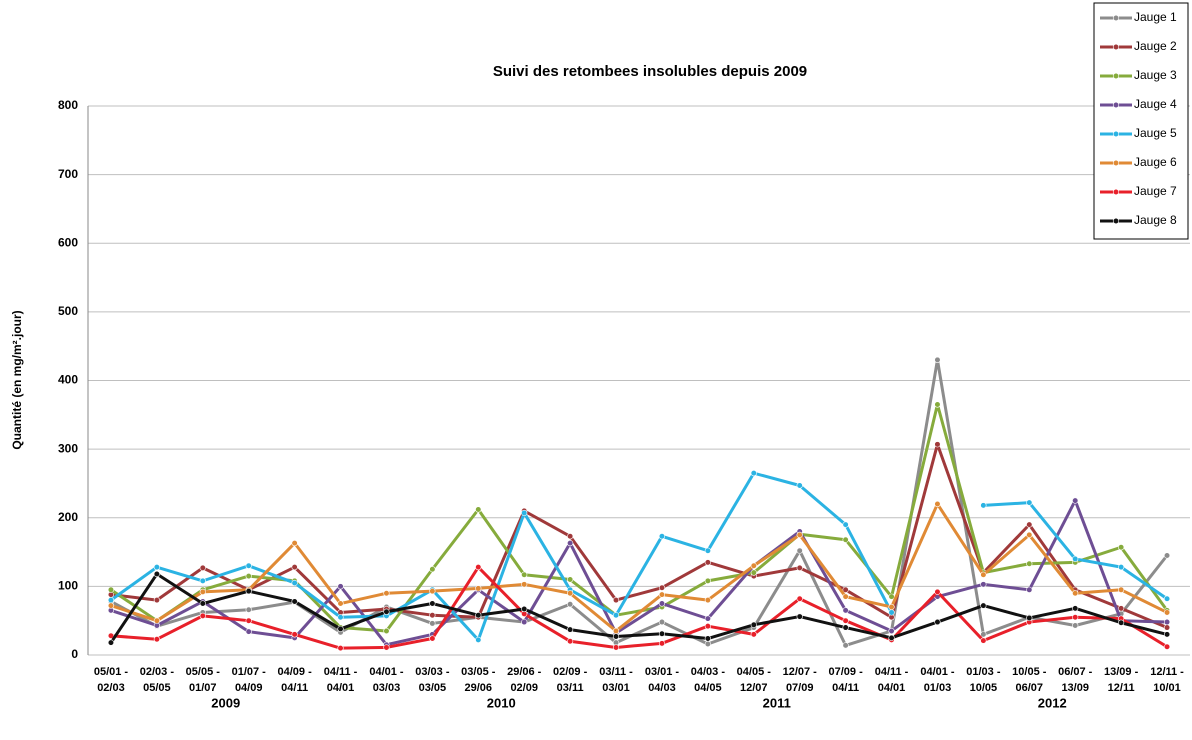 This screenshot has height=740, width=1192. What do you see at coordinates (68, 311) in the screenshot?
I see `y-tick-label: 500` at bounding box center [68, 311].